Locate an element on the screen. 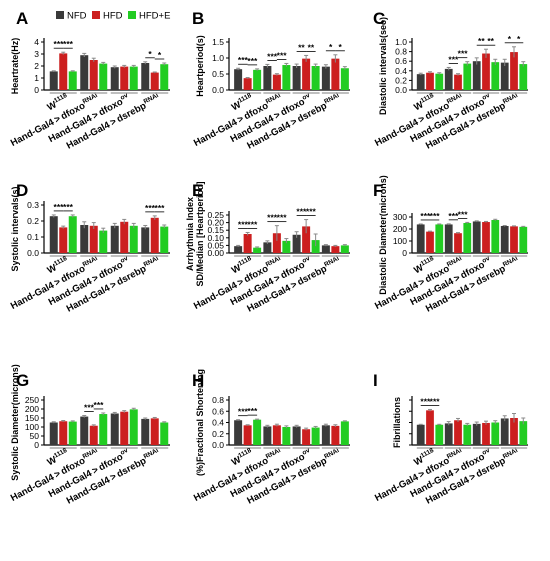 Image resolution: width=550 pixels, height=561 pixels. legend-label-HFD: HFD is located at coordinates (113, 16).